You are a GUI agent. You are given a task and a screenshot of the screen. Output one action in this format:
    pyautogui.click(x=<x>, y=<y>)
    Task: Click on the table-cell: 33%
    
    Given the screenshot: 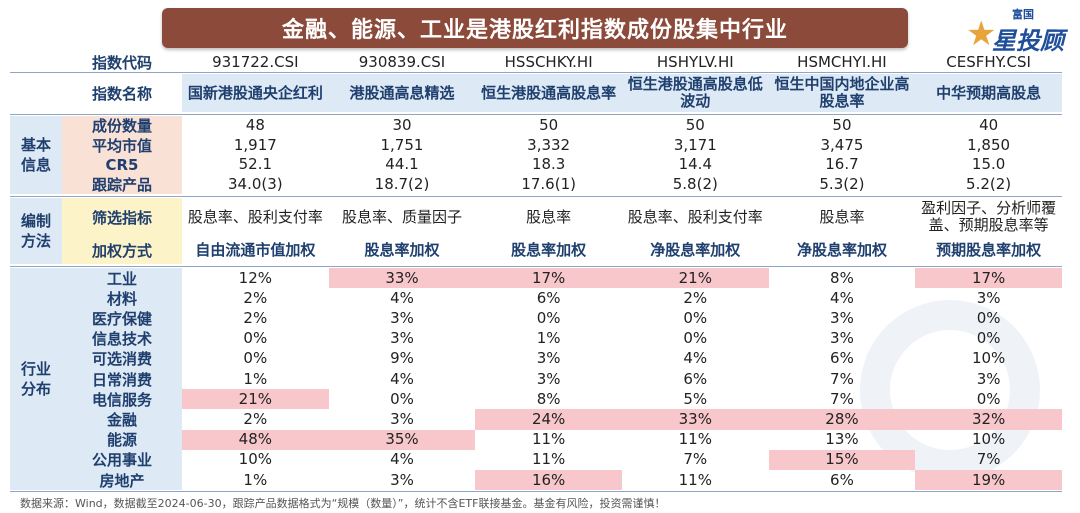 What is the action you would take?
    pyautogui.click(x=402, y=278)
    